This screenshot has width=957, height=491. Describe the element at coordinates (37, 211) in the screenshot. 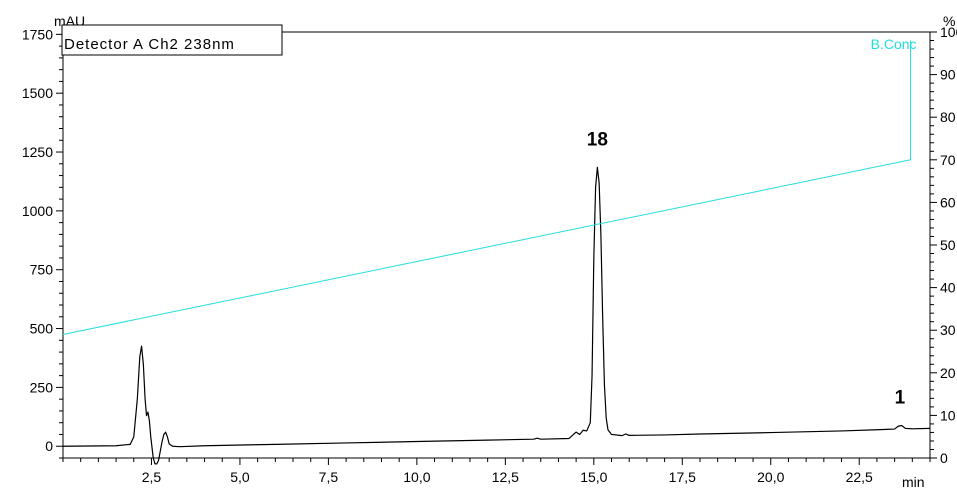

I see `y-left-tick-label: 1000` at that location.